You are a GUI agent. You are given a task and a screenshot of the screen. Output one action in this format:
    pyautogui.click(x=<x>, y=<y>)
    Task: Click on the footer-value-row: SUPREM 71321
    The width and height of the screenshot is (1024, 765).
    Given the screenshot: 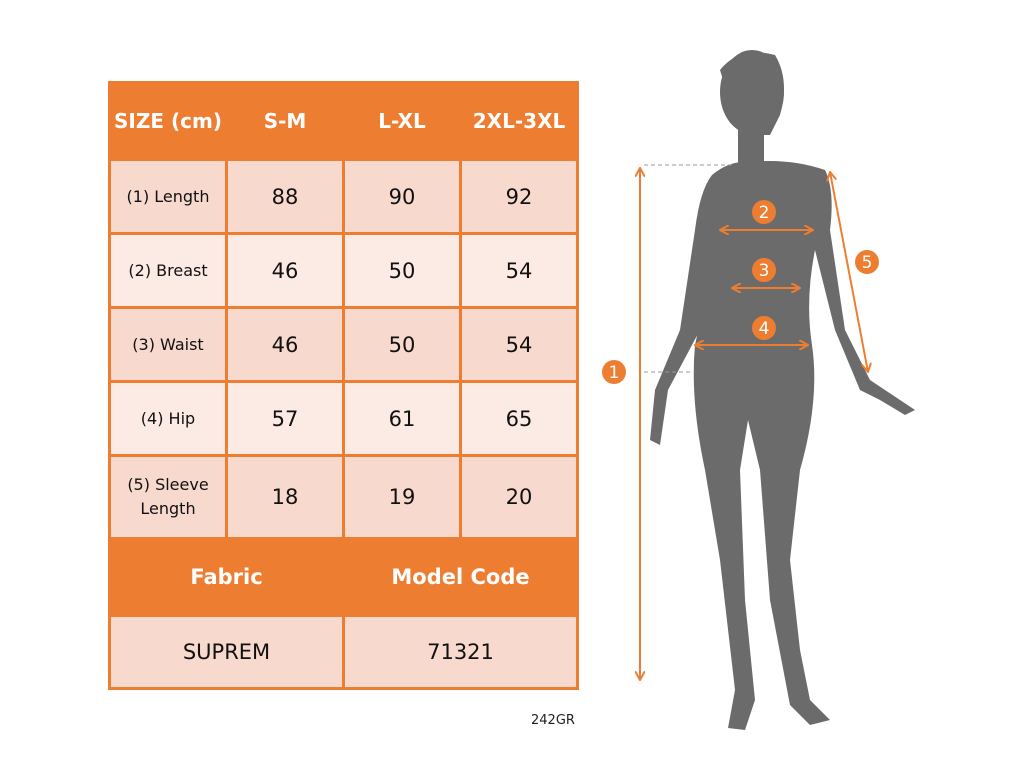 What is the action you would take?
    pyautogui.click(x=343, y=652)
    